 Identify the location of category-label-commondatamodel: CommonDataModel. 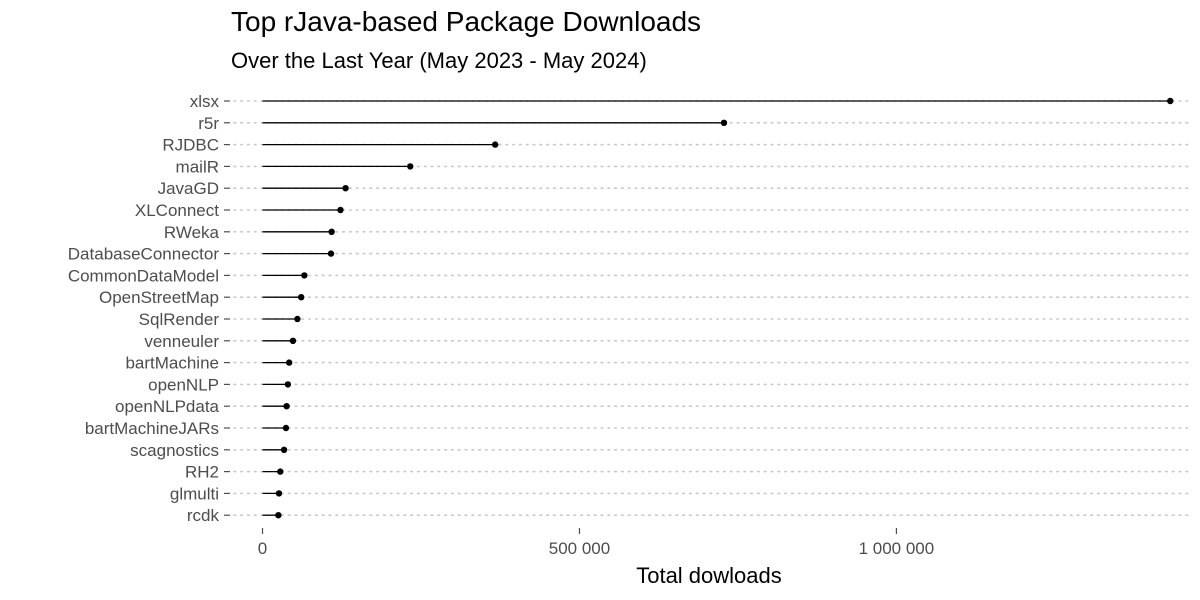
(143, 275).